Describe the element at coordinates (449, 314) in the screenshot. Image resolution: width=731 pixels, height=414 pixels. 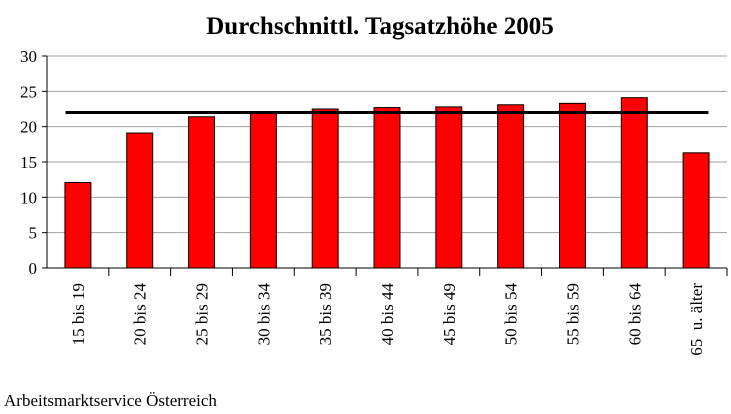
I see `x-tick-label: 45 bis 49` at that location.